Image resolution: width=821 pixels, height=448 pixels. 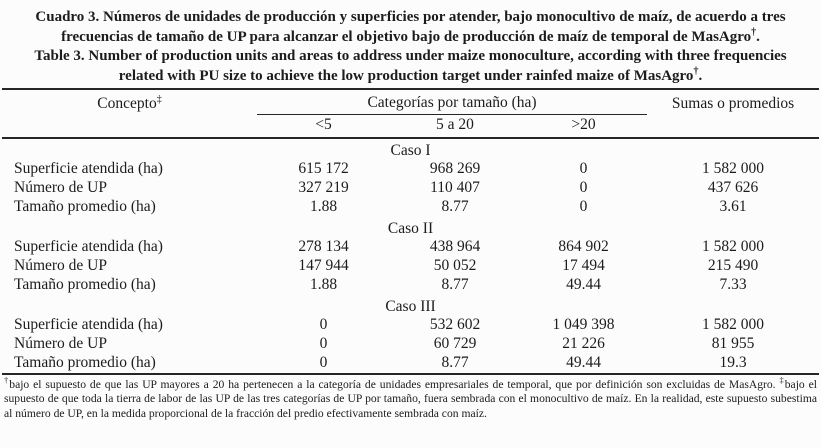 I want to click on cell-value: 437 626, so click(x=733, y=187).